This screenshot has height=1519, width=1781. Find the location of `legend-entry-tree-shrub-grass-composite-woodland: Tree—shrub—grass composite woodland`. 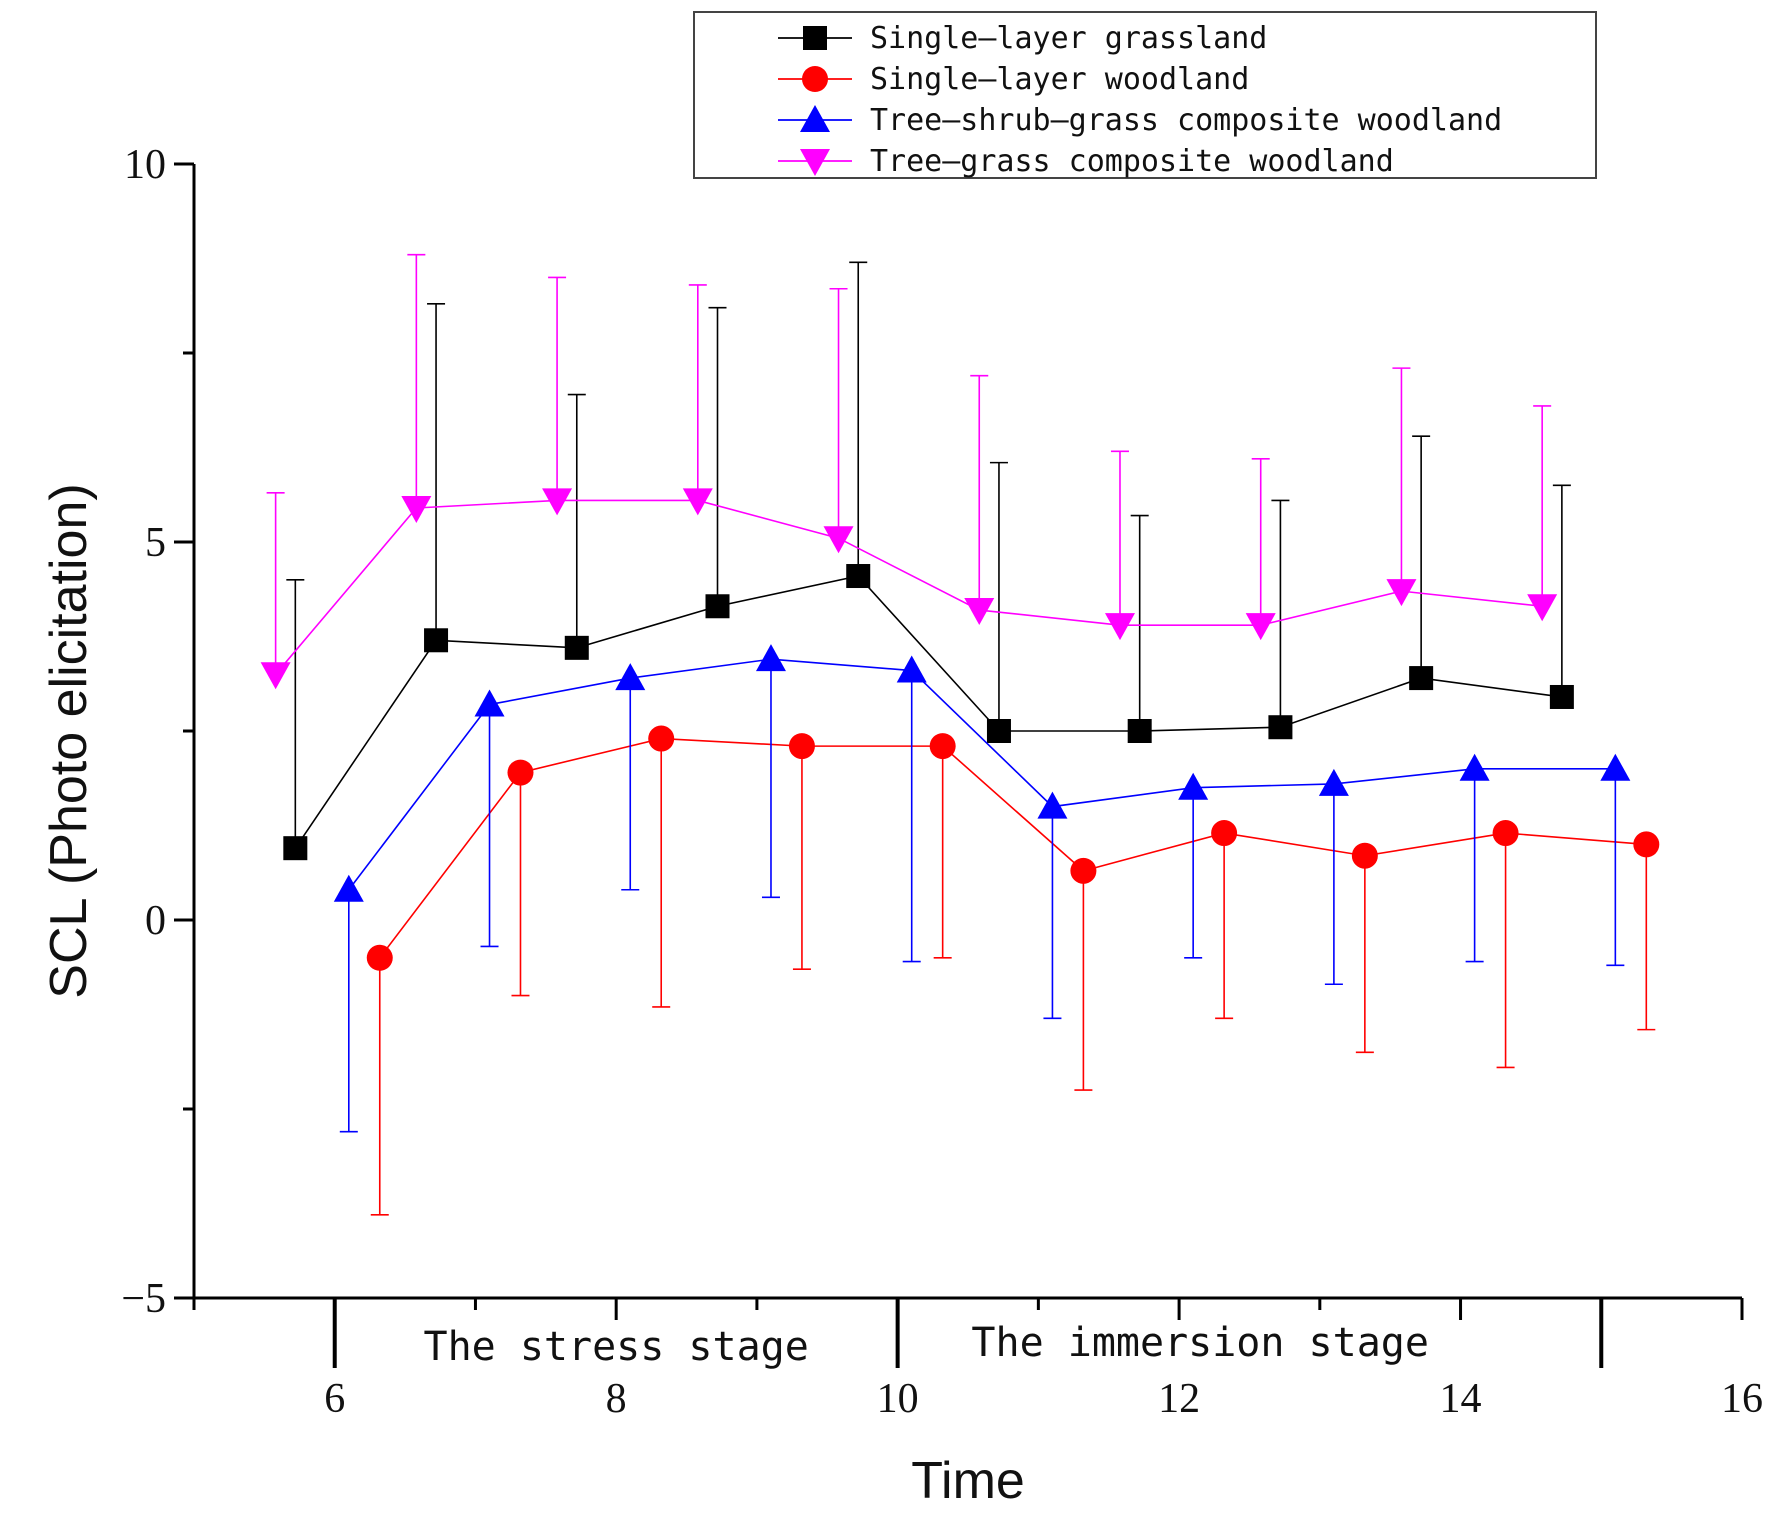

legend-entry-tree-shrub-grass-composite-woodland: Tree—shrub—grass composite woodland is located at coordinates (1140, 120).